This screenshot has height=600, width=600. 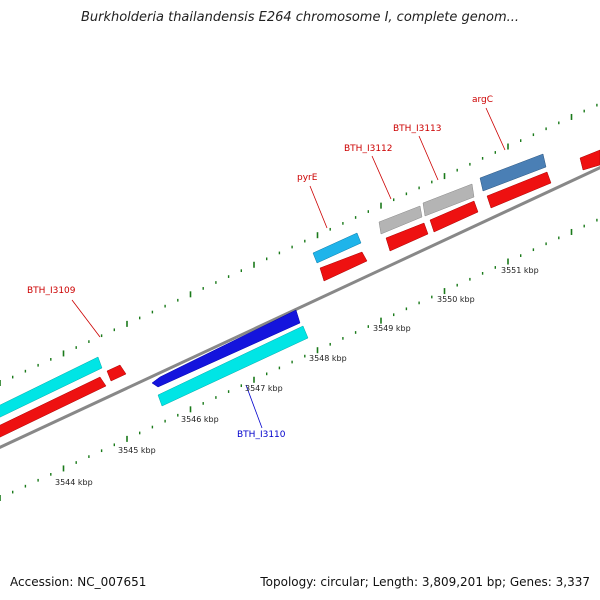 I want to click on gene-bth-i3110-cyan, so click(x=233, y=366).